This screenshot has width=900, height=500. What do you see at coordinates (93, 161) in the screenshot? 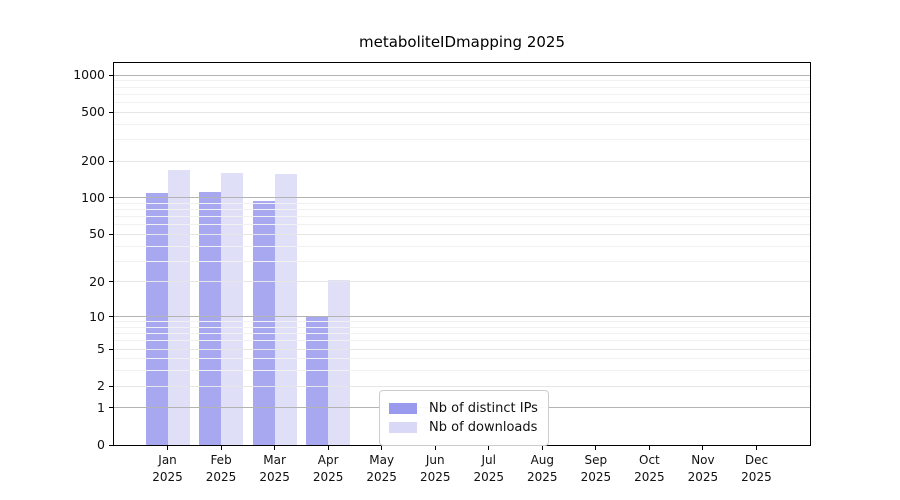
I see `y-tick-label: 200` at bounding box center [93, 161].